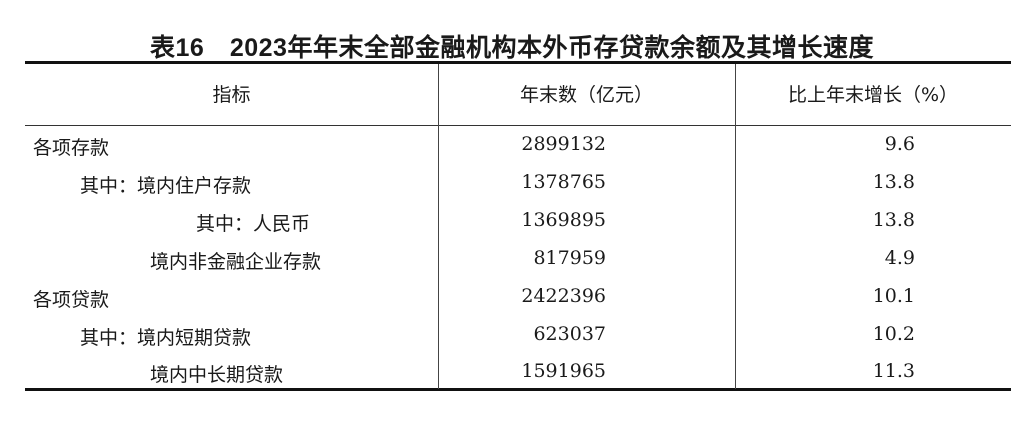 The image size is (1024, 429). What do you see at coordinates (518, 62) in the screenshot?
I see `top-rule` at bounding box center [518, 62].